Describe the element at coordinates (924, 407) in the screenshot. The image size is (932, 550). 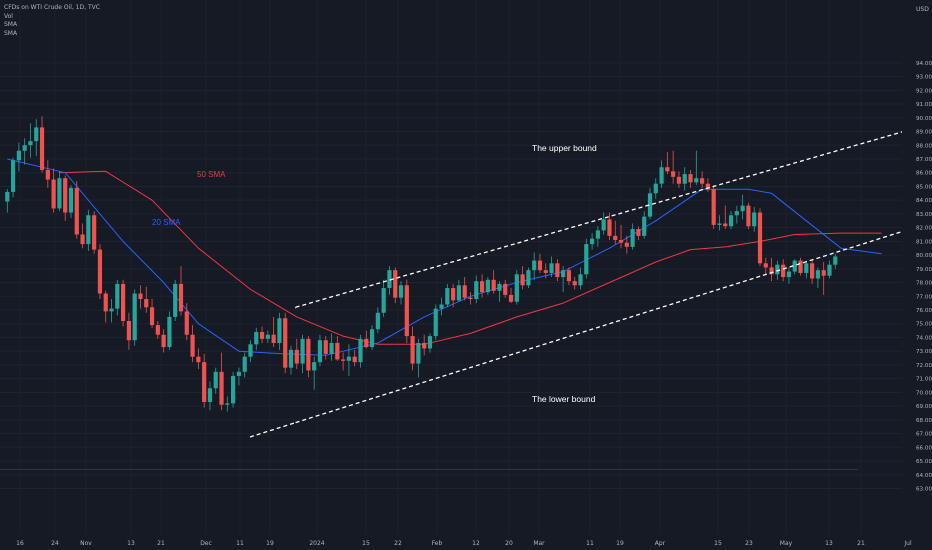
I see `price-tick-label: 69.00` at that location.